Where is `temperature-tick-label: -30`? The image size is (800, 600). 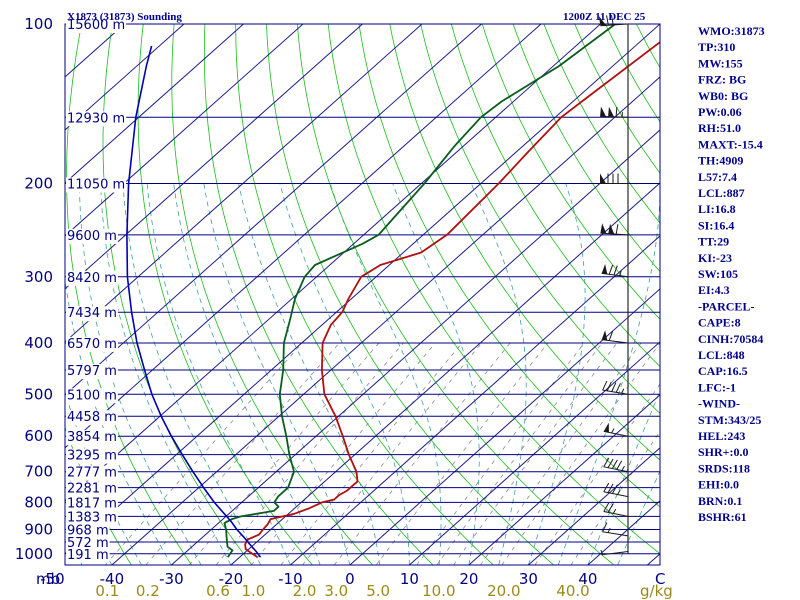 temperature-tick-label: -30 is located at coordinates (171, 579).